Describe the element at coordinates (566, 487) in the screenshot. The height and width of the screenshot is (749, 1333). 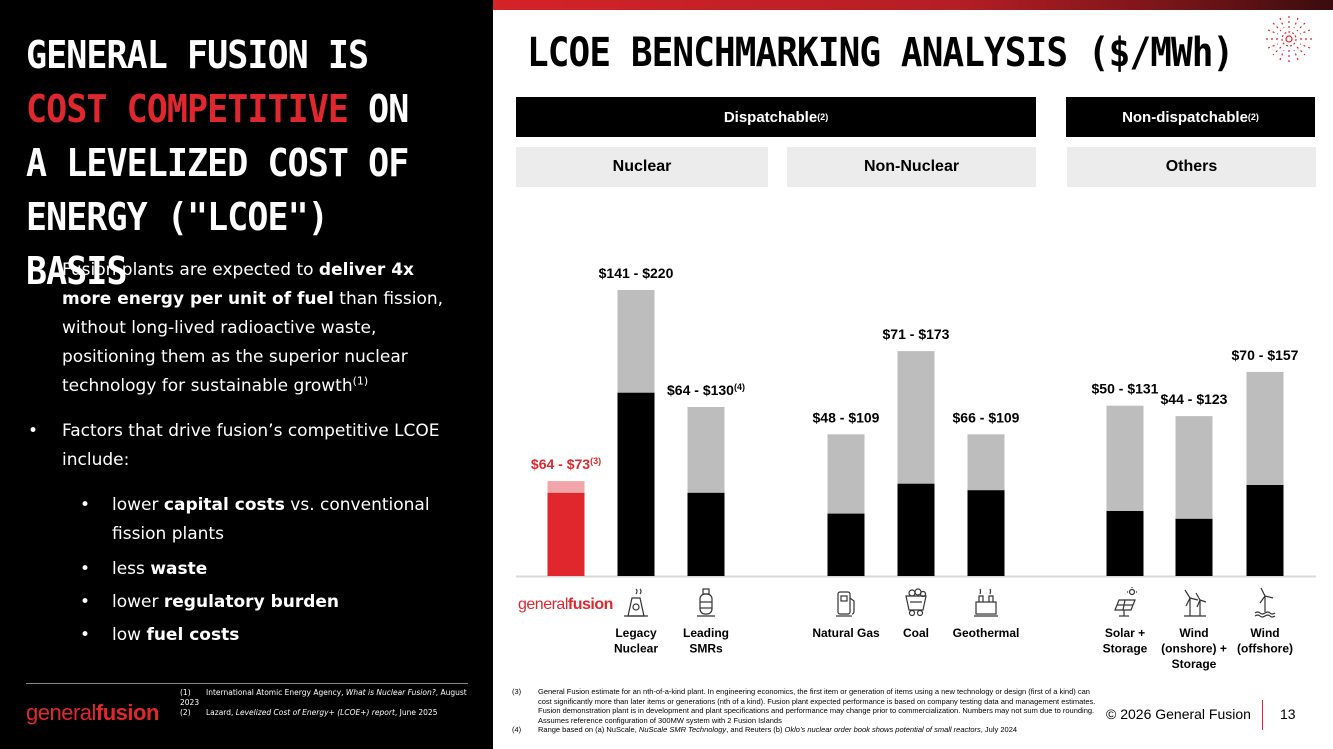
I see `bar-range-general-fusion` at that location.